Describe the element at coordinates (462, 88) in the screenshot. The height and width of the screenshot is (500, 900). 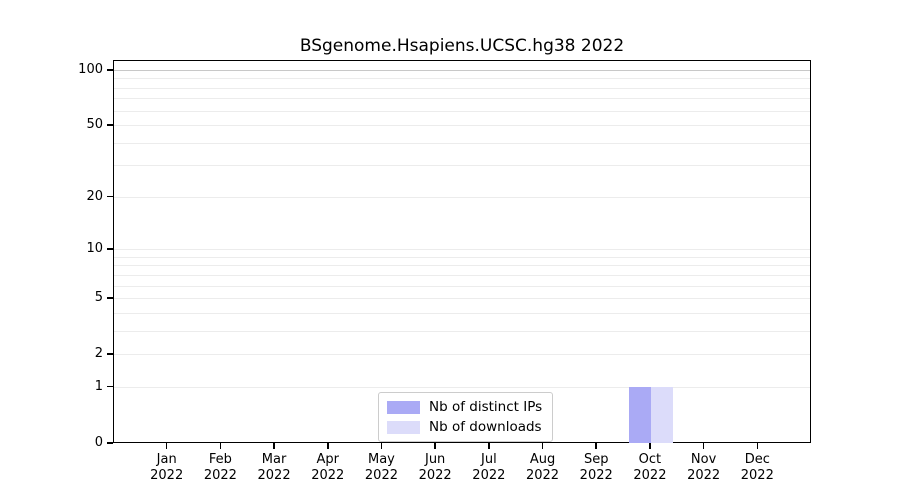
I see `gridline-y80` at that location.